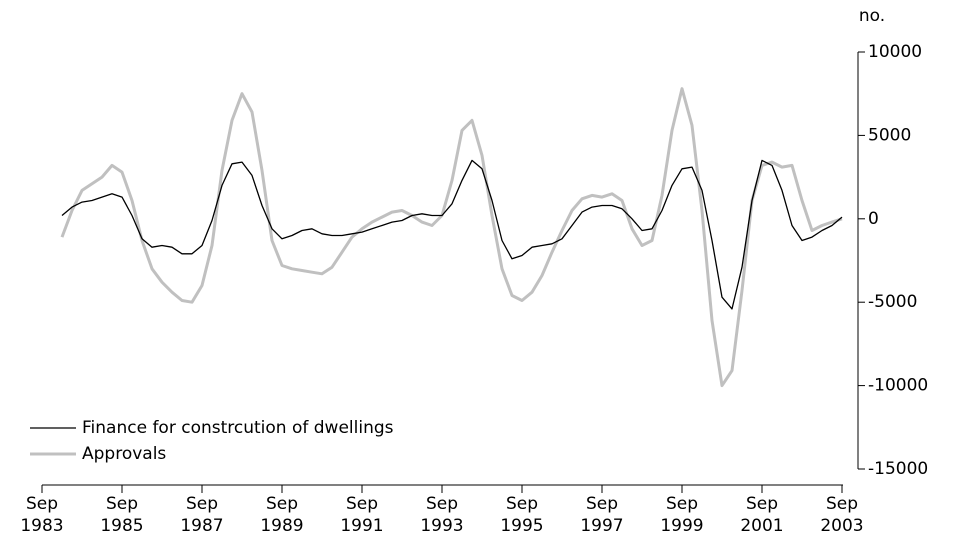 This screenshot has height=551, width=962. I want to click on y-tick-label: 10000, so click(895, 52).